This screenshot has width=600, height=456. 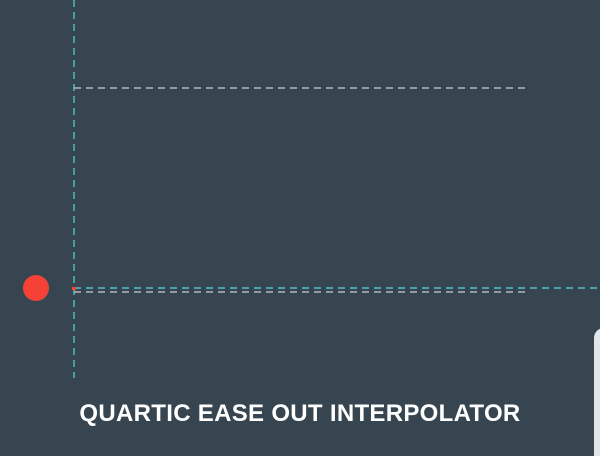 What do you see at coordinates (597, 392) in the screenshot?
I see `scrollbar-edge` at bounding box center [597, 392].